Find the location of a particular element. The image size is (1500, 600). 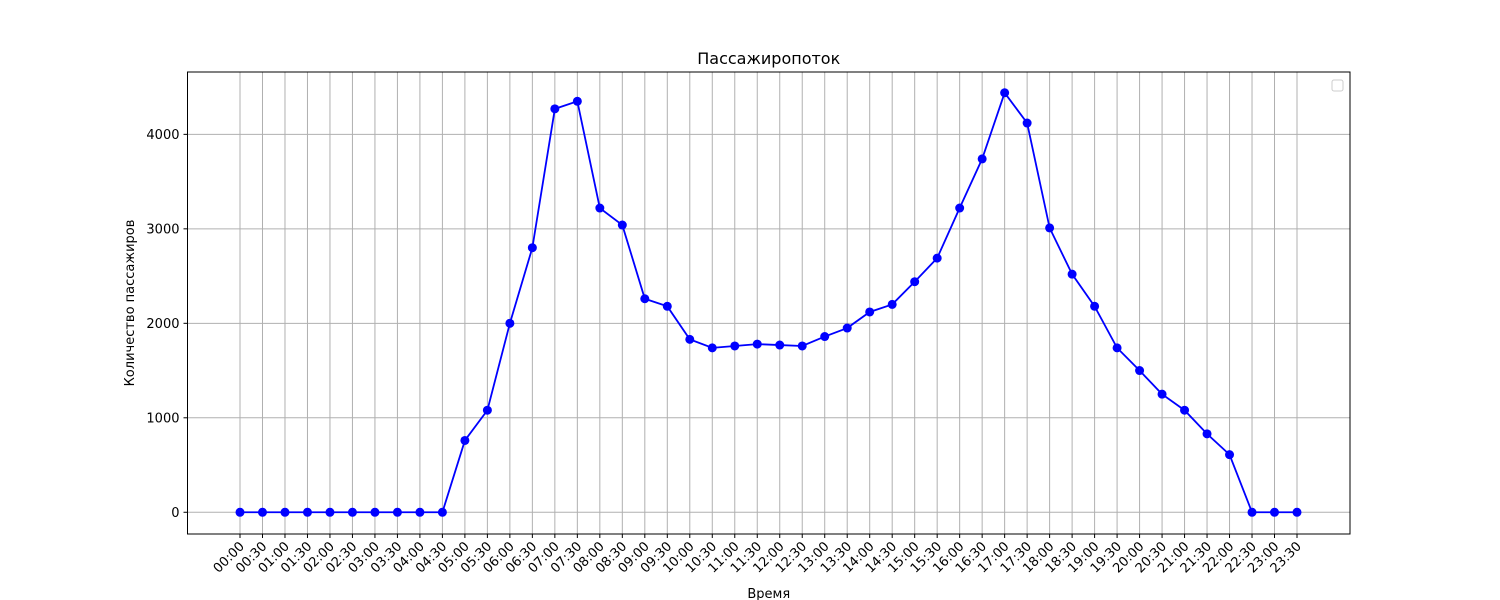

y-tick-label: 2000 is located at coordinates (162, 324).